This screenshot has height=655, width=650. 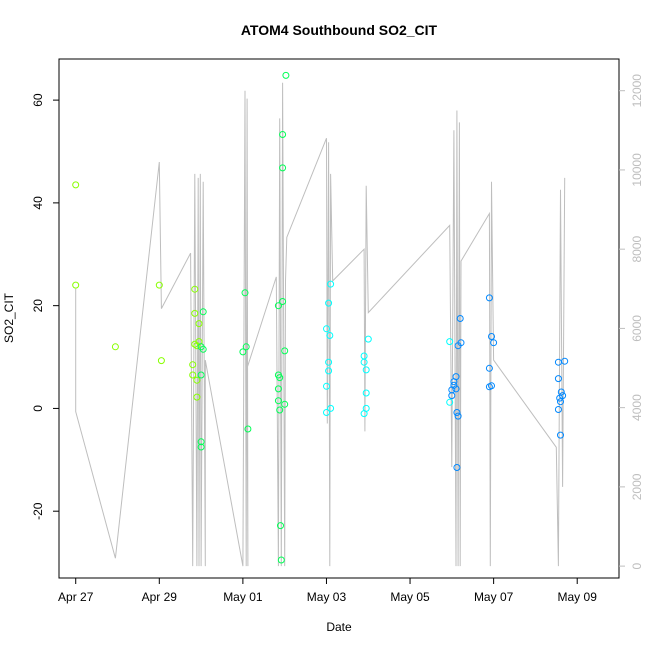 I want to click on secondary-y-axis: 0 2000 4000 6000 8000 10000 12000, so click(x=631, y=321).